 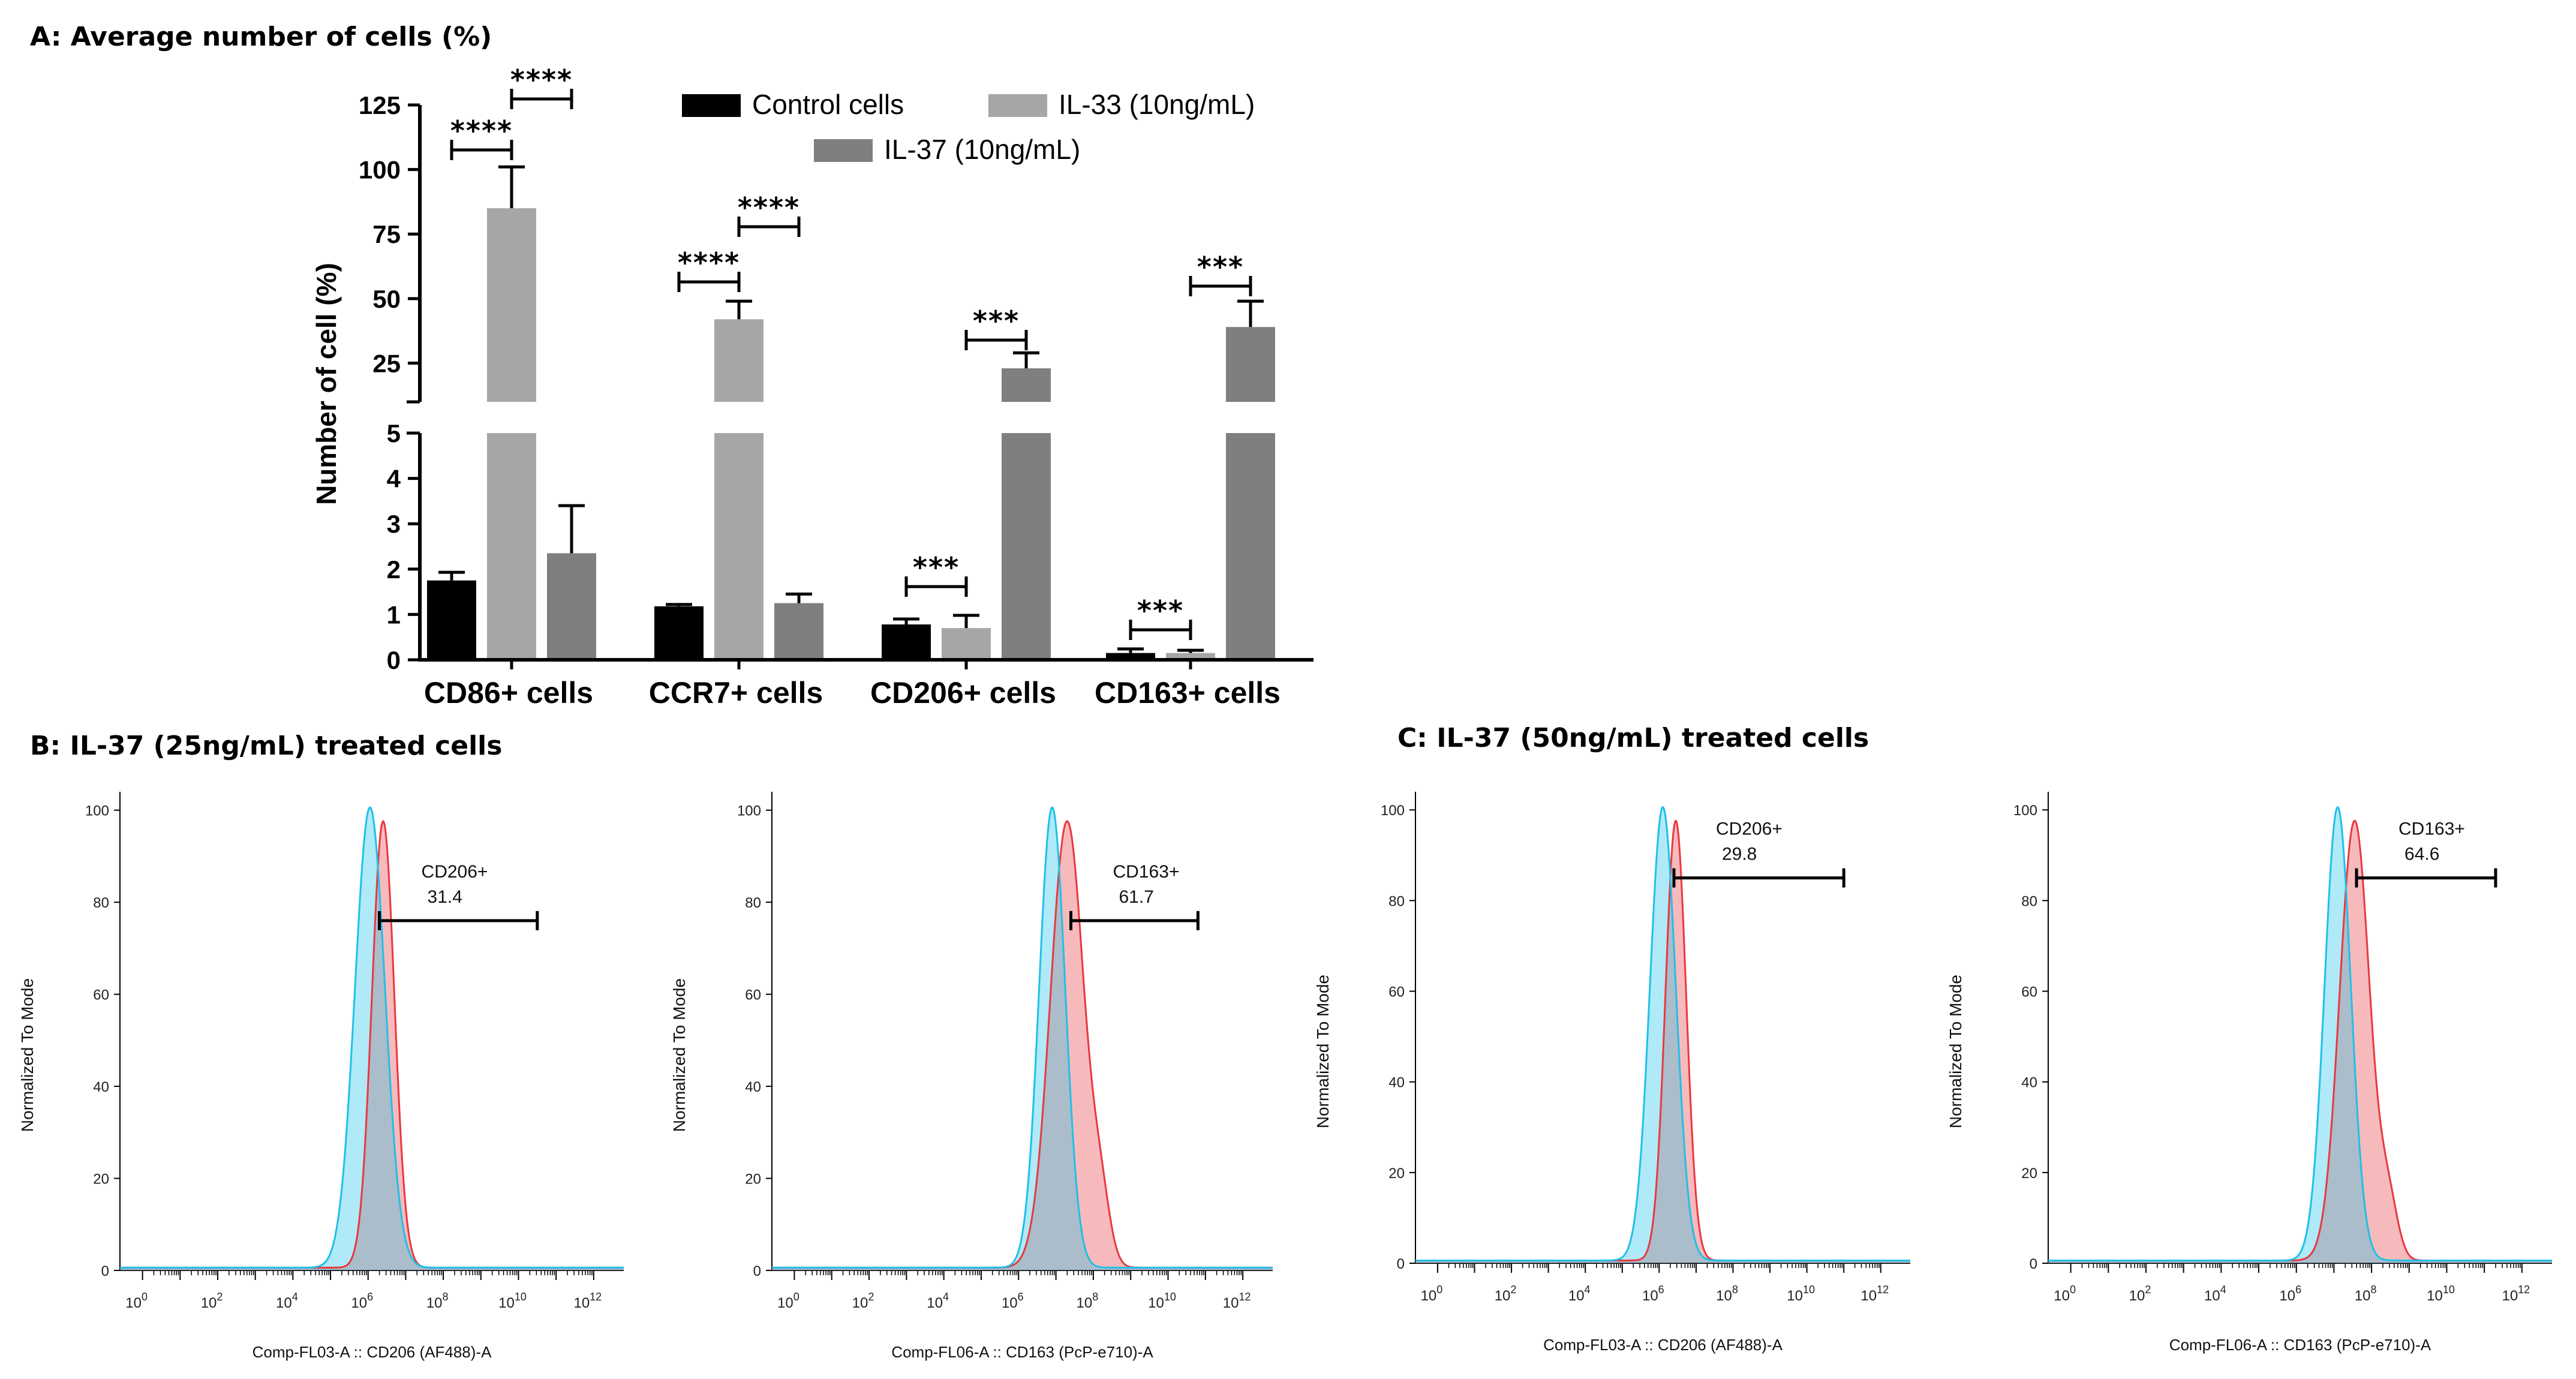 What do you see at coordinates (1188, 693) in the screenshot?
I see `category-label: CD163+ cells` at bounding box center [1188, 693].